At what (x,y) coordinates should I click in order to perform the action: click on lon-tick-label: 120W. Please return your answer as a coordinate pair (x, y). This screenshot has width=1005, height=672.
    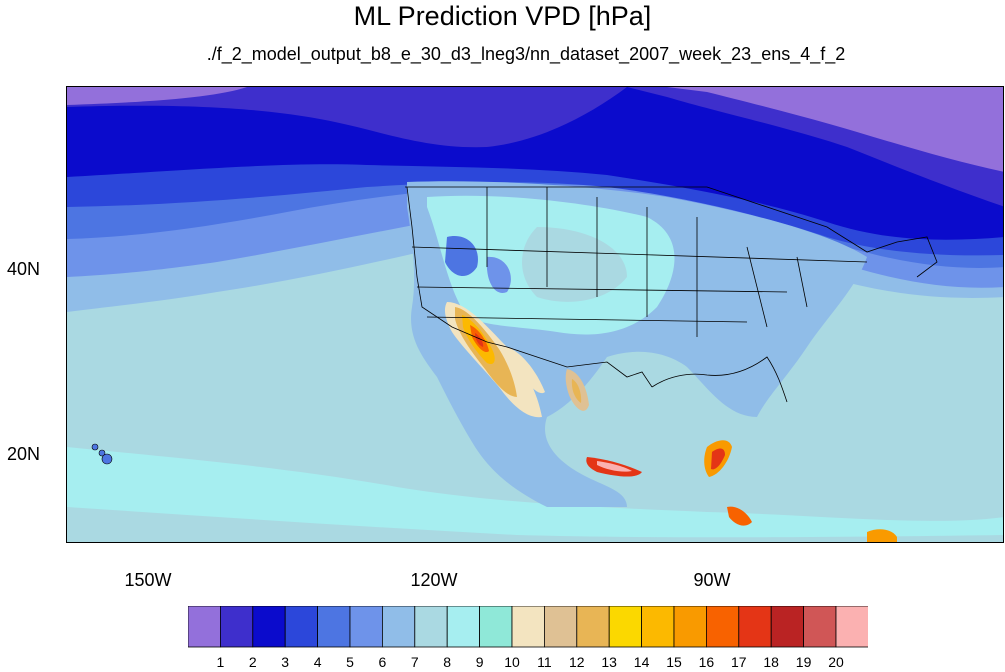
    Looking at the image, I should click on (434, 580).